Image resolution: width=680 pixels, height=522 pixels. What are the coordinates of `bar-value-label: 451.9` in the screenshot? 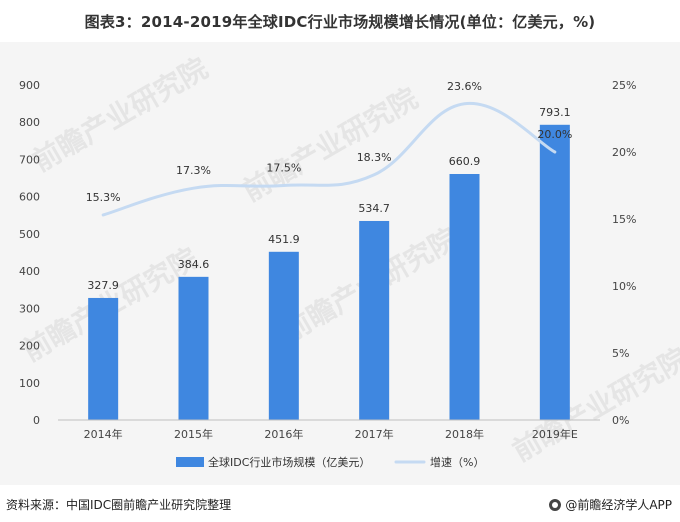 It's located at (284, 239).